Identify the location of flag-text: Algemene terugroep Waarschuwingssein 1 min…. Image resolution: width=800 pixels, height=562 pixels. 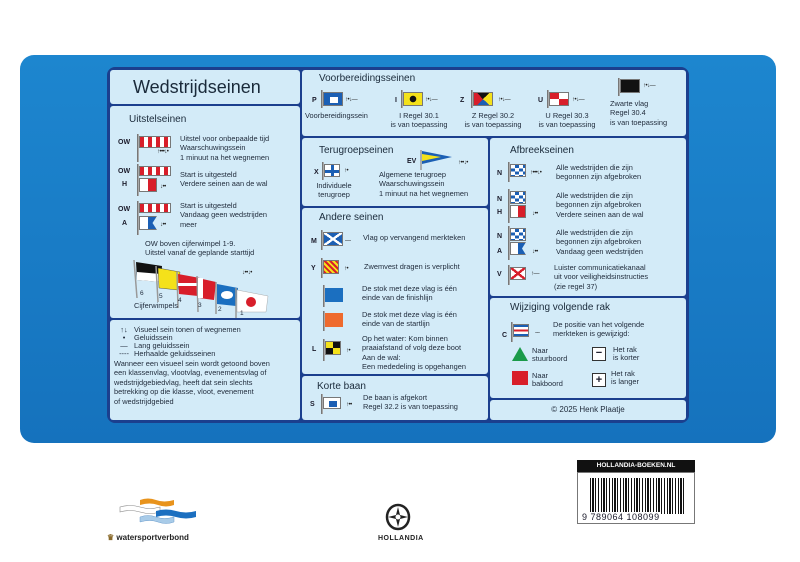
(424, 184).